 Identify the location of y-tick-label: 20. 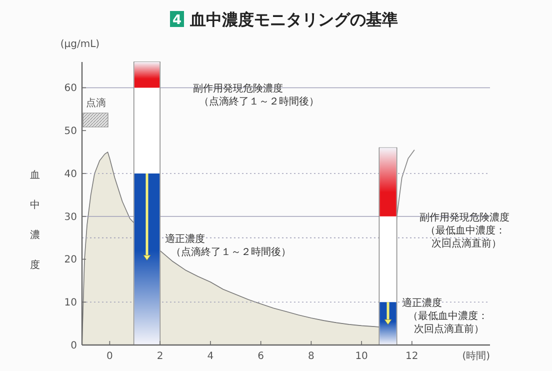
(70, 260).